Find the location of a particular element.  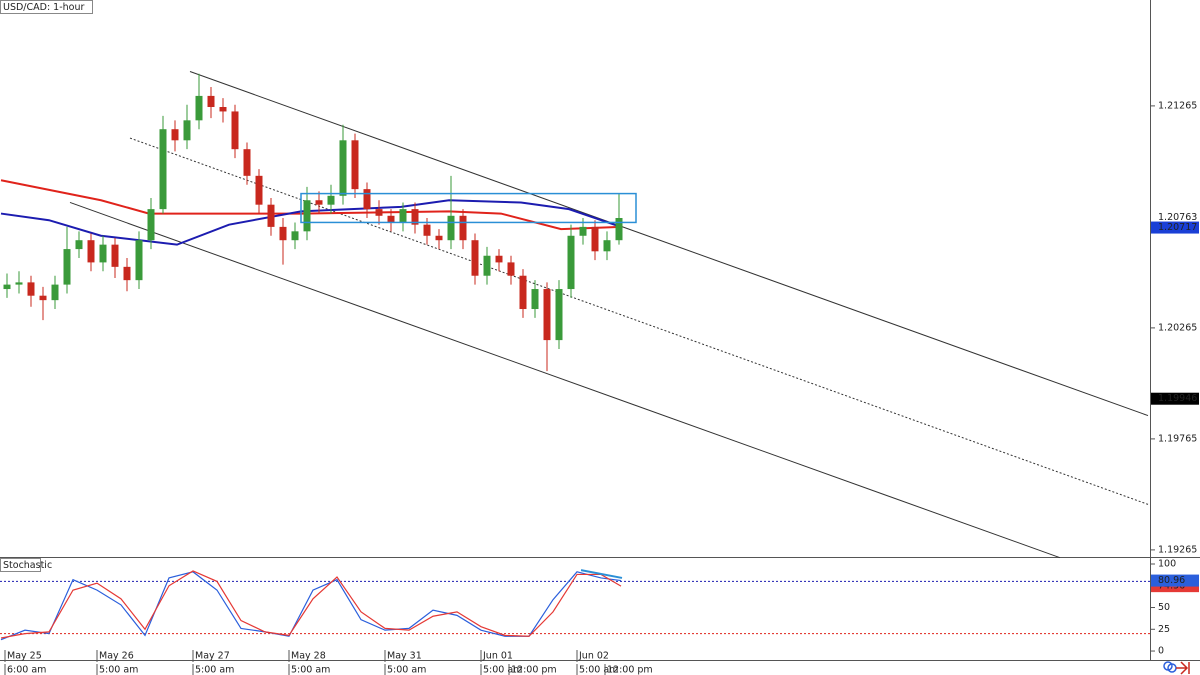

title-box is located at coordinates (46, 7).